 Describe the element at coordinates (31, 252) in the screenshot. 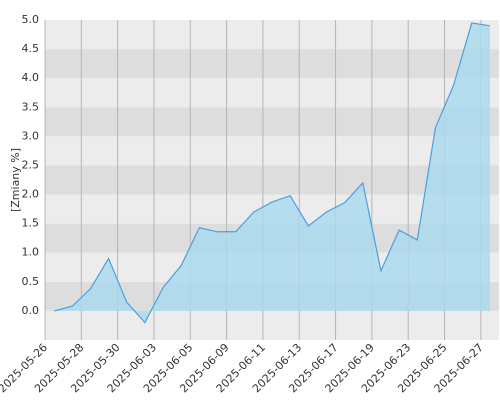

I see `y-tick-label: 1.0` at that location.